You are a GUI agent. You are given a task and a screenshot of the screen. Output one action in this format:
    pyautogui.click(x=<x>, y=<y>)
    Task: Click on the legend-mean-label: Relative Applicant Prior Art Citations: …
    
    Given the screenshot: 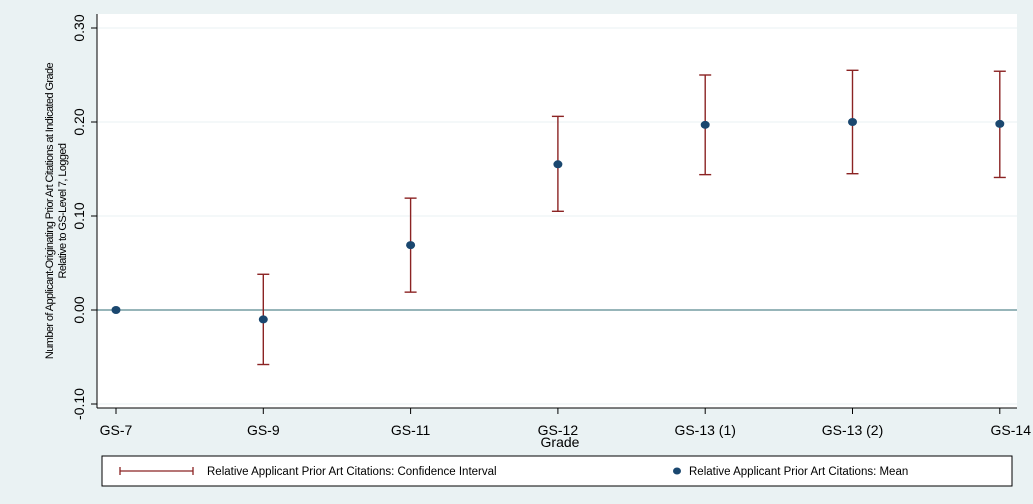 What is the action you would take?
    pyautogui.click(x=798, y=472)
    